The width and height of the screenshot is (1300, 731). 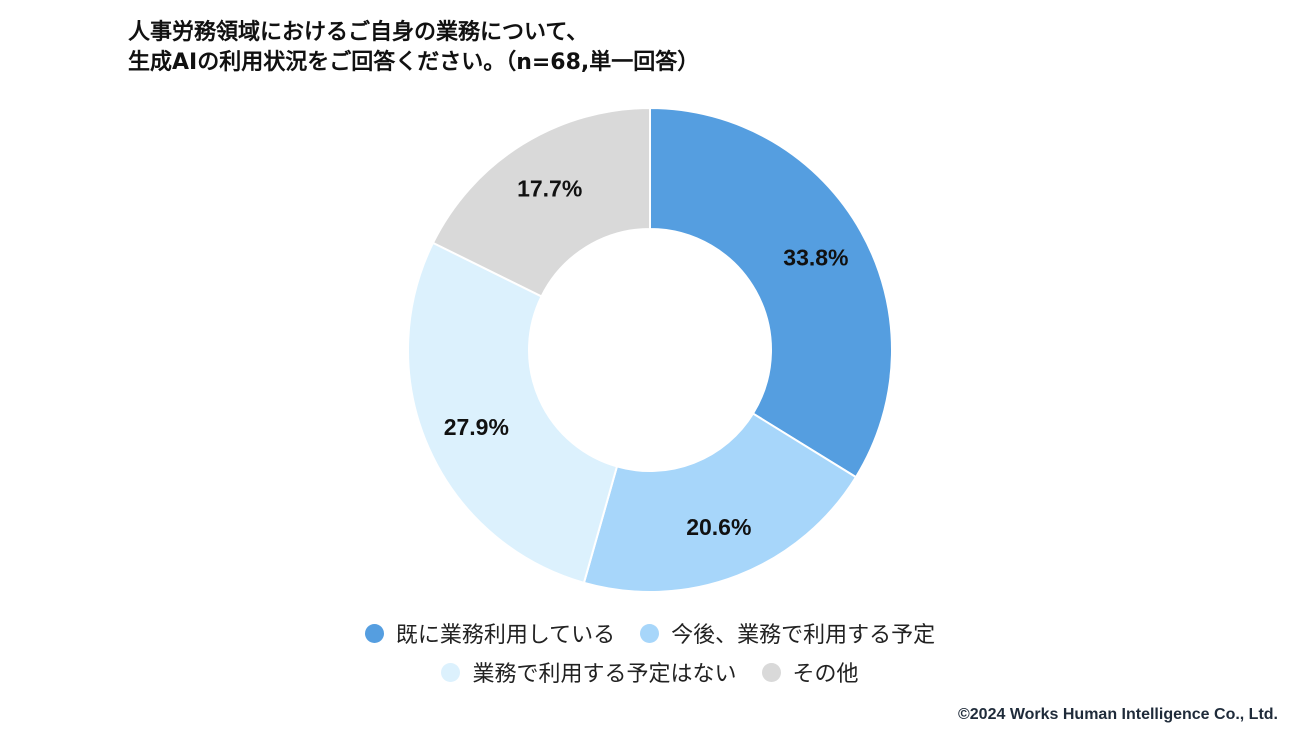 What do you see at coordinates (815, 257) in the screenshot?
I see `data-label-already-using: 33.8%` at bounding box center [815, 257].